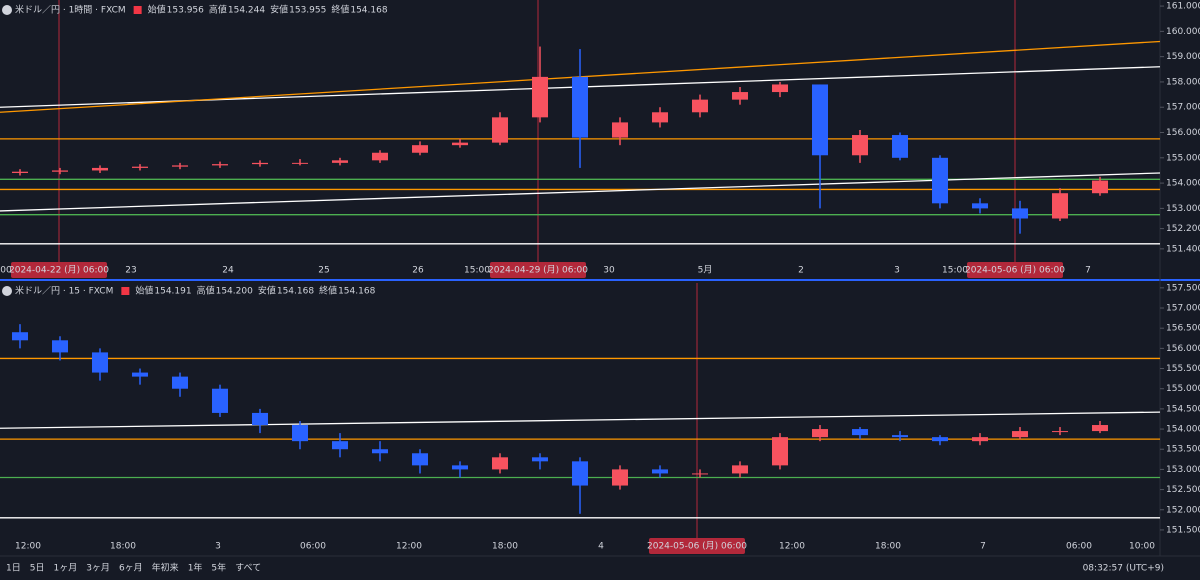  What do you see at coordinates (580, 192) in the screenshot?
I see `trend-line` at bounding box center [580, 192].